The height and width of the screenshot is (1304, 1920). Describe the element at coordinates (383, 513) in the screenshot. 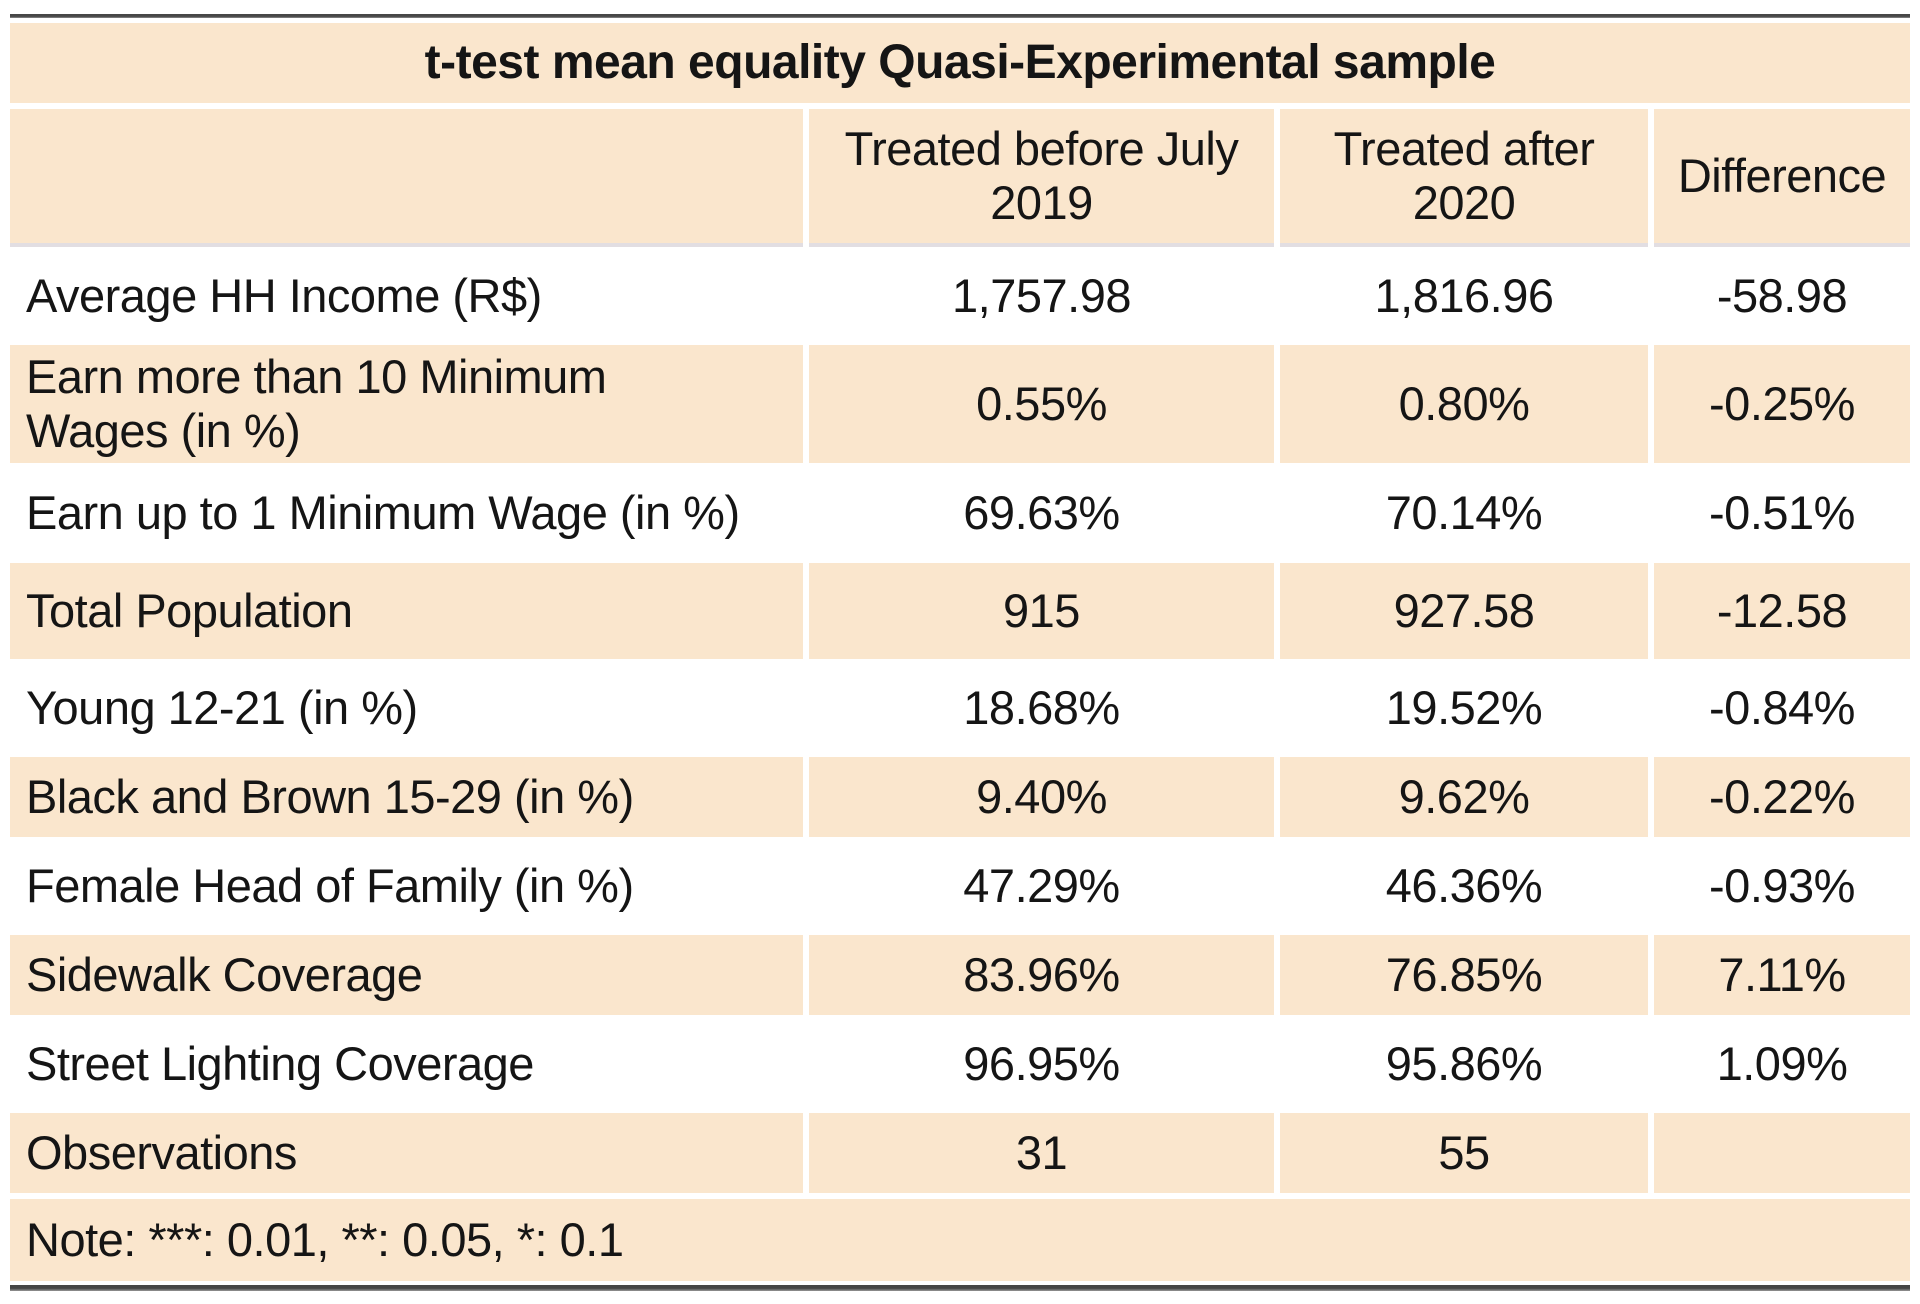

I see `row-label: Earn up to 1 Minimum Wage (in %)` at that location.